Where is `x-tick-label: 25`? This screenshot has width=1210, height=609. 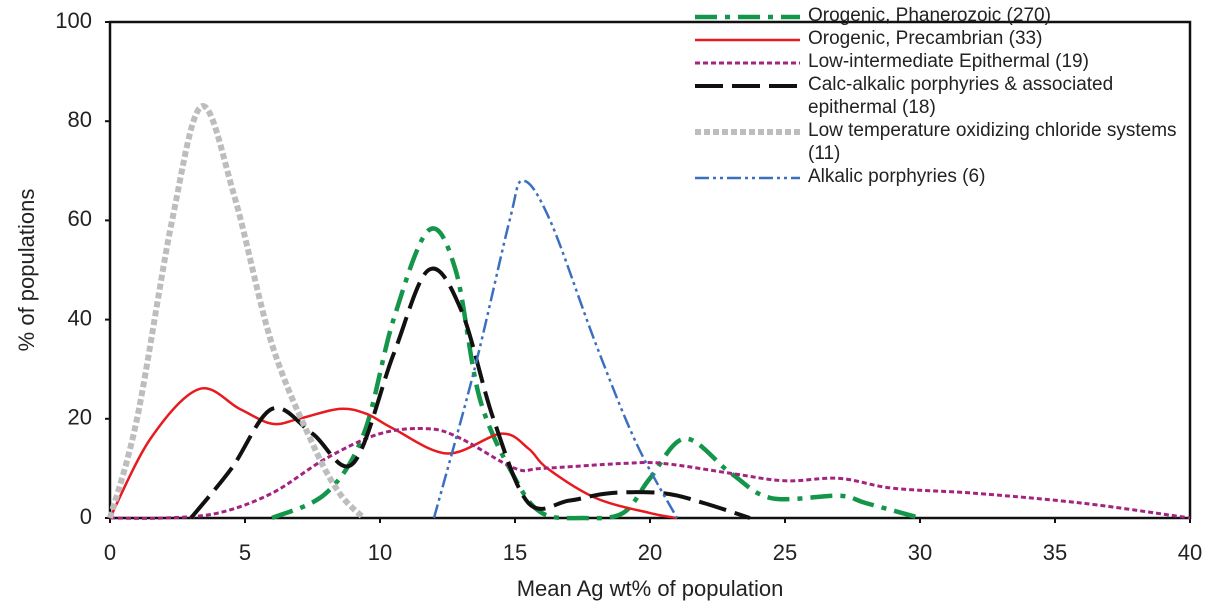
x-tick-label: 25 is located at coordinates (785, 552).